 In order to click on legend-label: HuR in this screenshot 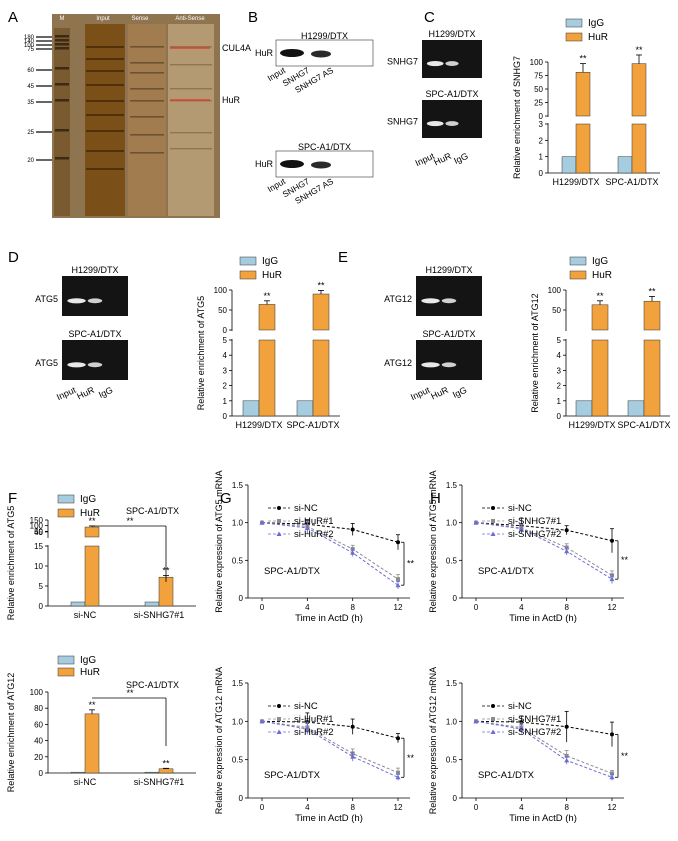, I will do `click(272, 275)`.